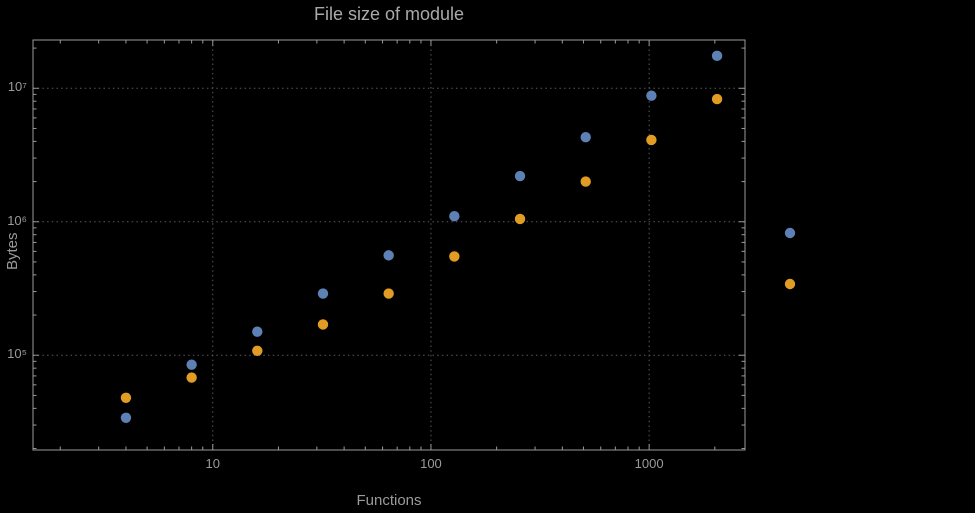 This screenshot has height=513, width=975. I want to click on legend-marker-blue, so click(790, 233).